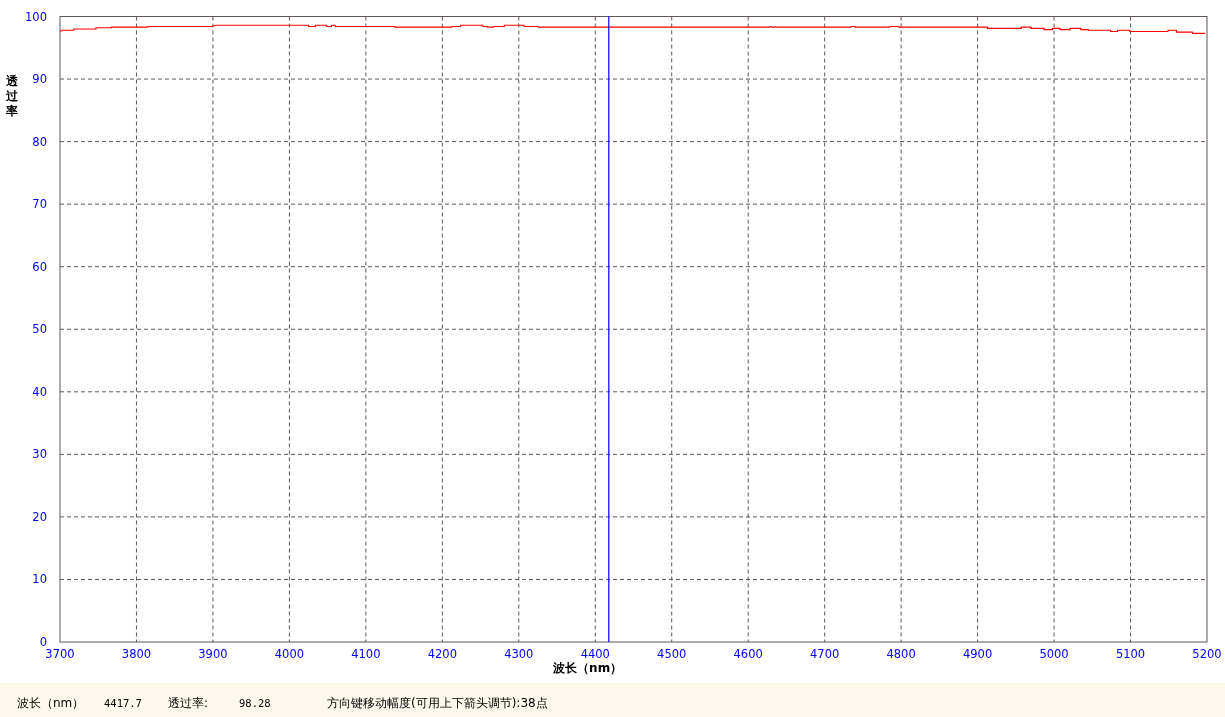 Image resolution: width=1225 pixels, height=717 pixels. What do you see at coordinates (123, 703) in the screenshot?
I see `annotation: 4417.7` at bounding box center [123, 703].